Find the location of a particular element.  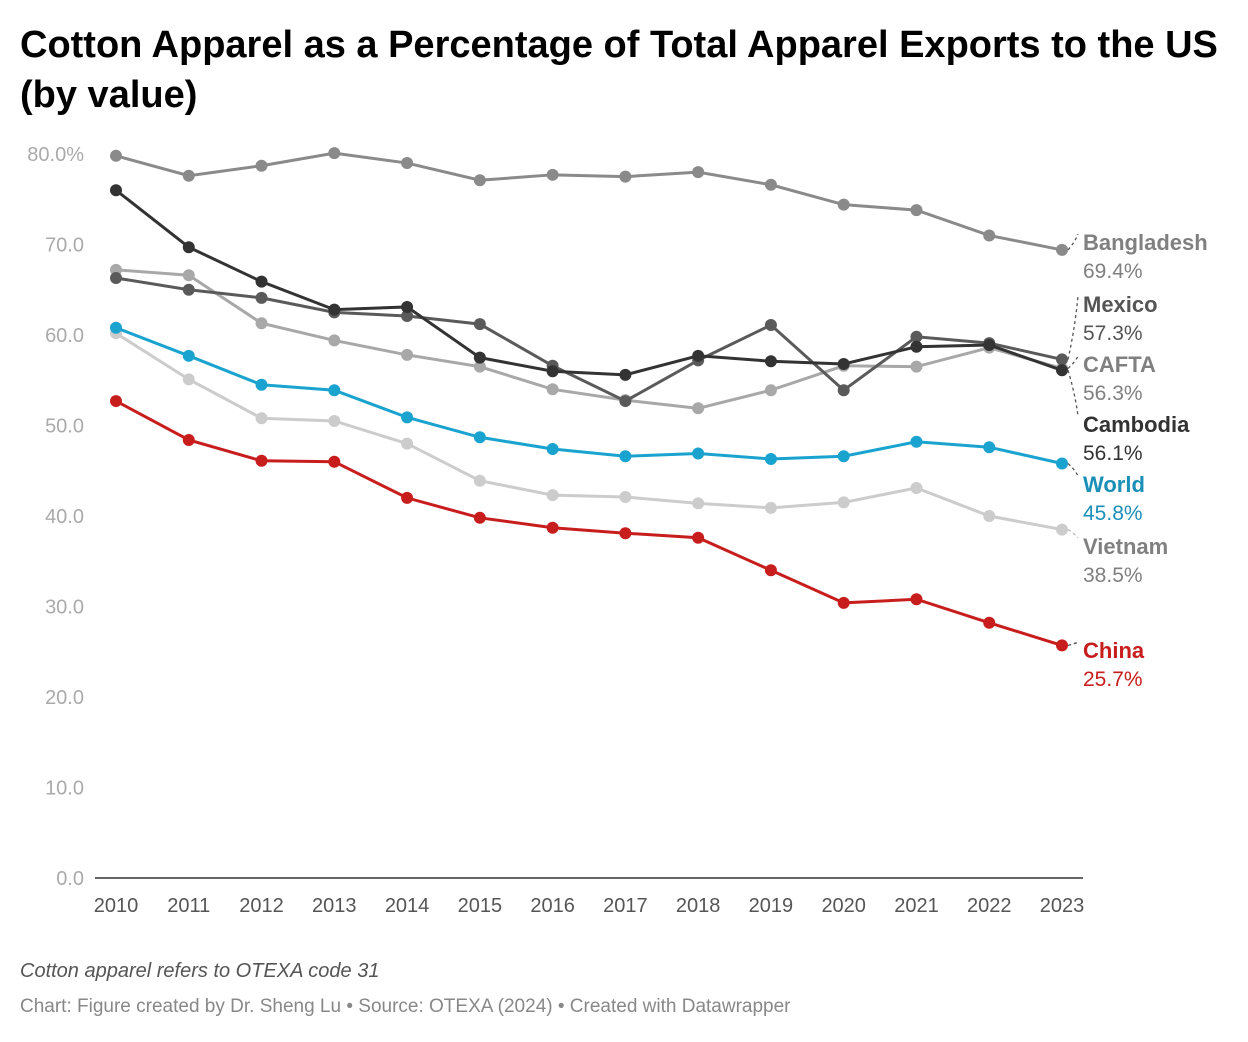

series-label: World is located at coordinates (1114, 484).